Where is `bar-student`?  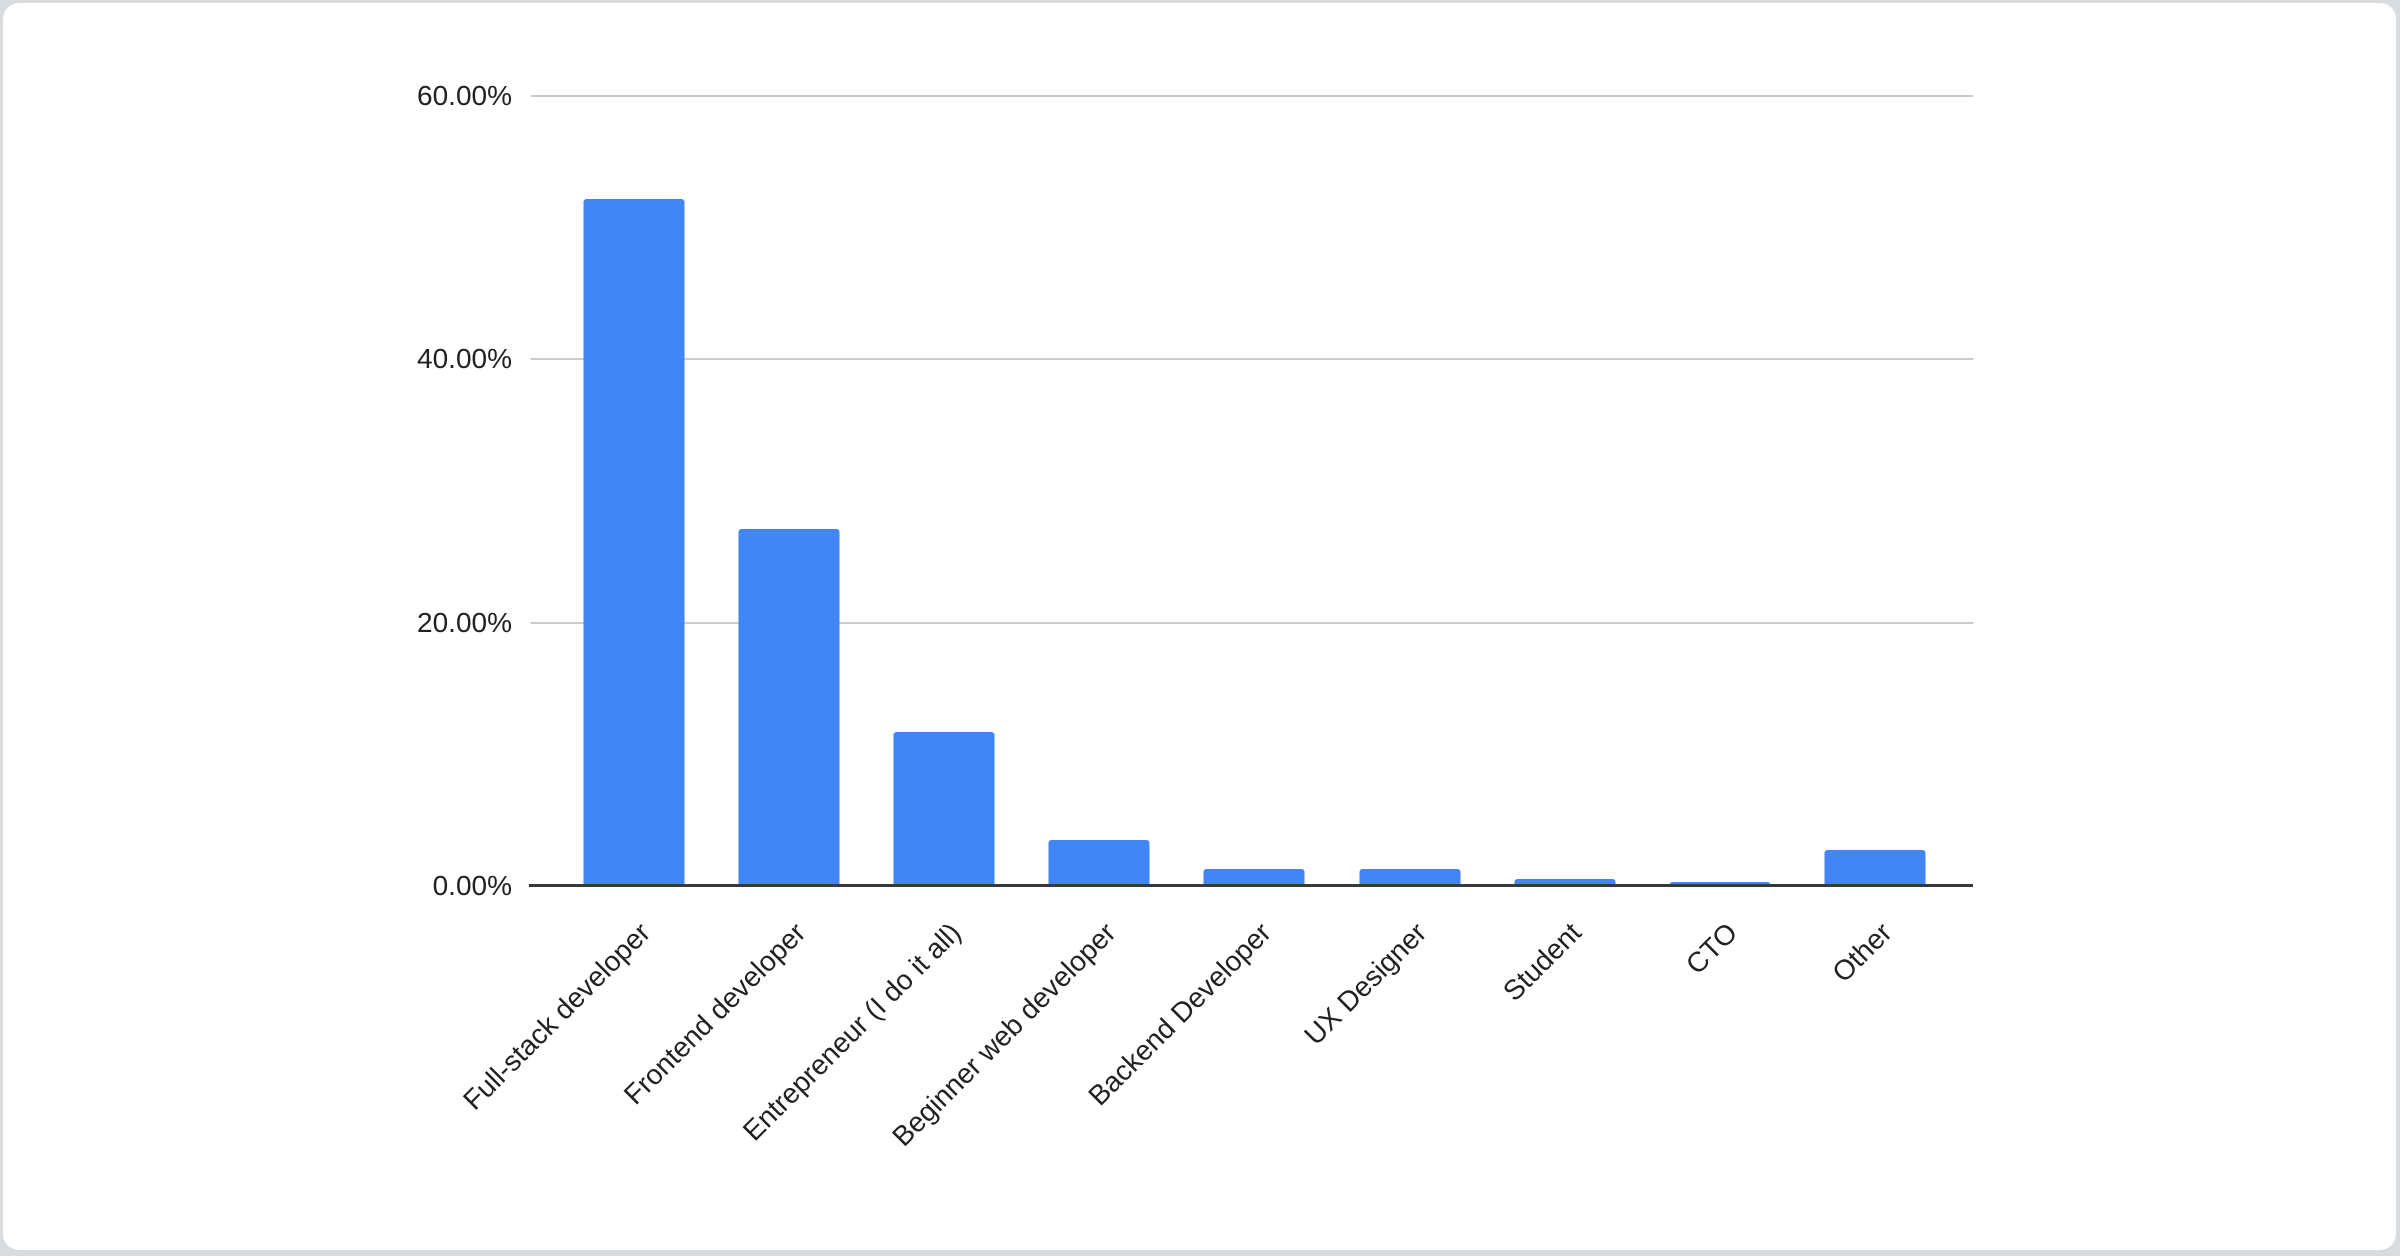
bar-student is located at coordinates (1565, 882).